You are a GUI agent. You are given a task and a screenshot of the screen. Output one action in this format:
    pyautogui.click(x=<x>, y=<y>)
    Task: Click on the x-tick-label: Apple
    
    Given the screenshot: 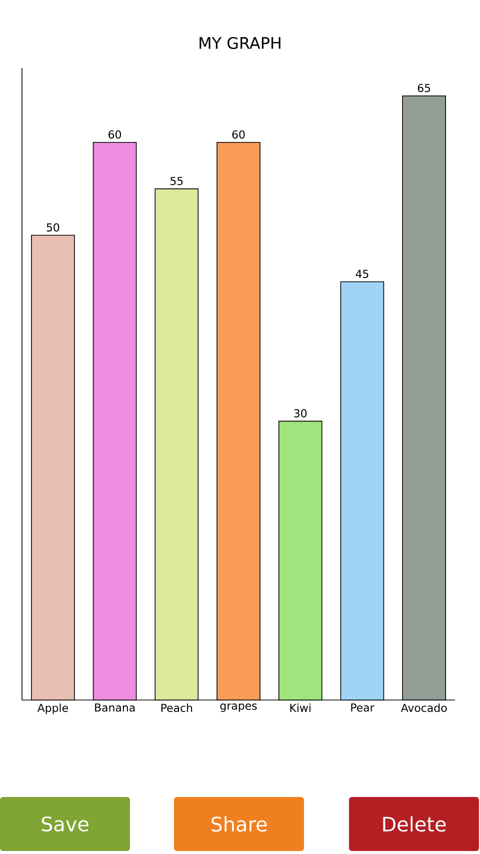 What is the action you would take?
    pyautogui.click(x=52, y=709)
    